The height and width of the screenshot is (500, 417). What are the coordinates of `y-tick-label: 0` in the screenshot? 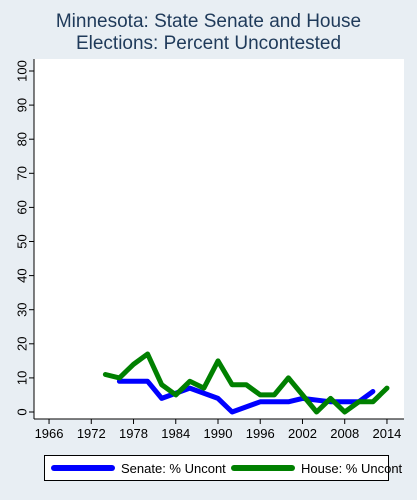 It's located at (22, 411).